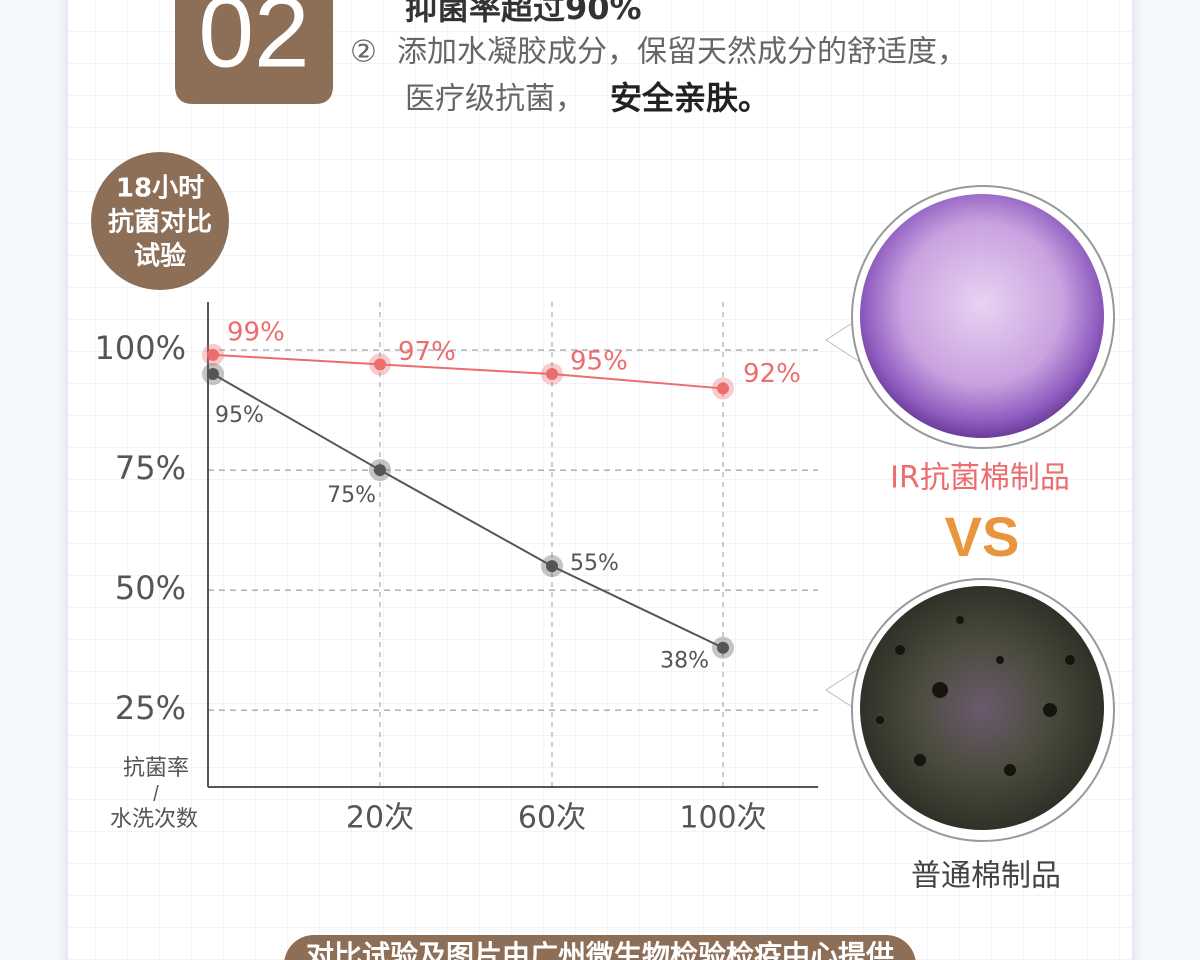 This screenshot has width=1200, height=960. Describe the element at coordinates (690, 98) in the screenshot. I see `description-emphasis: 安全亲肤。` at that location.